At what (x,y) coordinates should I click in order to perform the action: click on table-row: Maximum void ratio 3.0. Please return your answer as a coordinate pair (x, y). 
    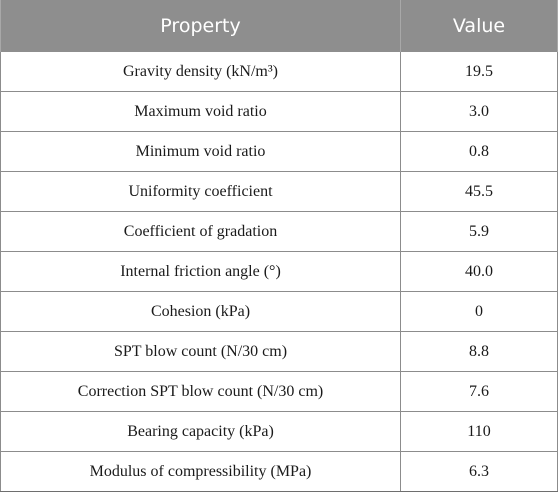
    Looking at the image, I should click on (279, 111).